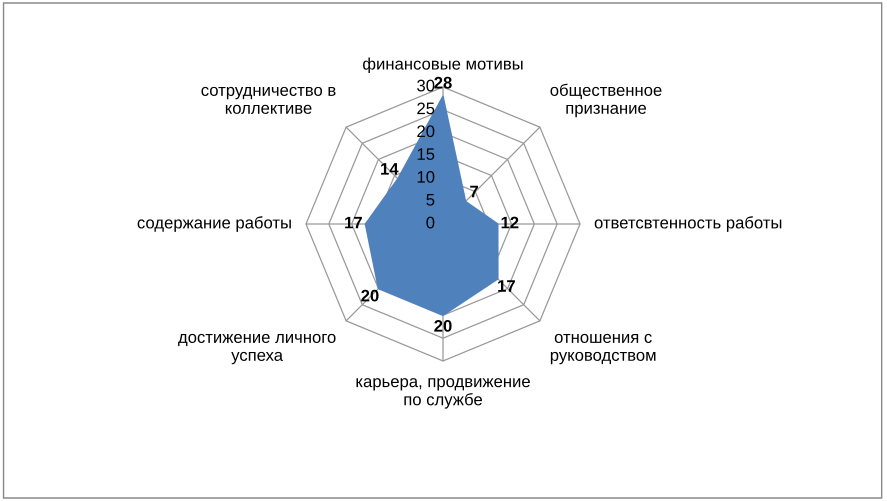 The image size is (887, 501). Describe the element at coordinates (257, 349) in the screenshot. I see `spoke-label: достижение личного успеха` at that location.